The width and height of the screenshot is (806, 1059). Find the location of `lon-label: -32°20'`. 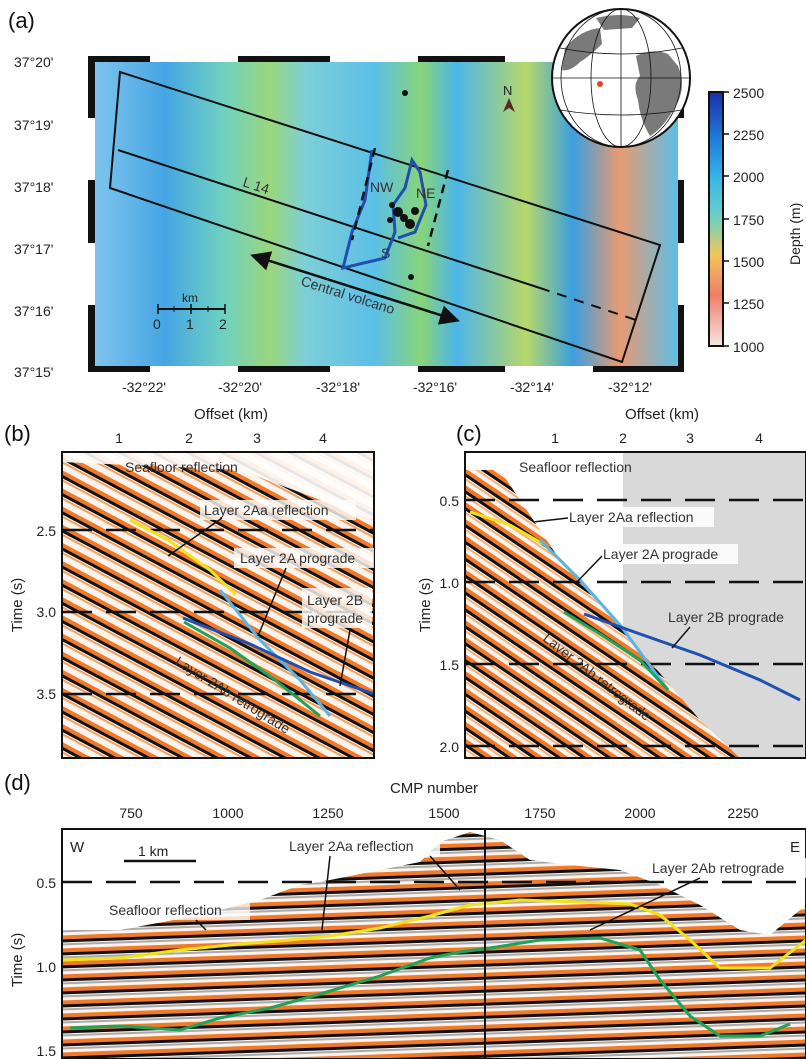

lon-label: -32°20' is located at coordinates (240, 387).